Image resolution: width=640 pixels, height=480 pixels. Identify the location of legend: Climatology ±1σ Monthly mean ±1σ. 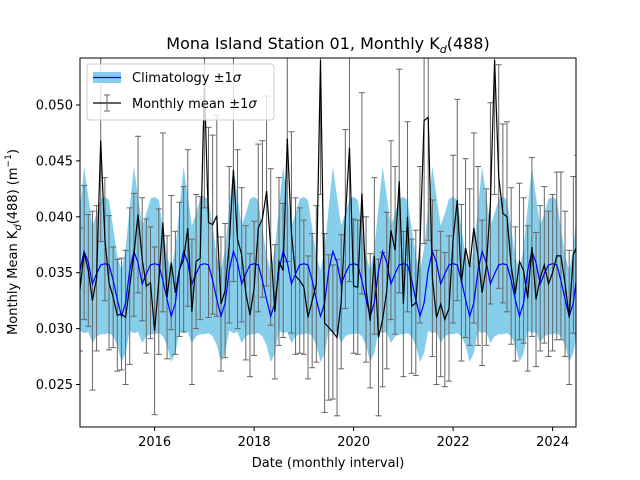
(180, 92).